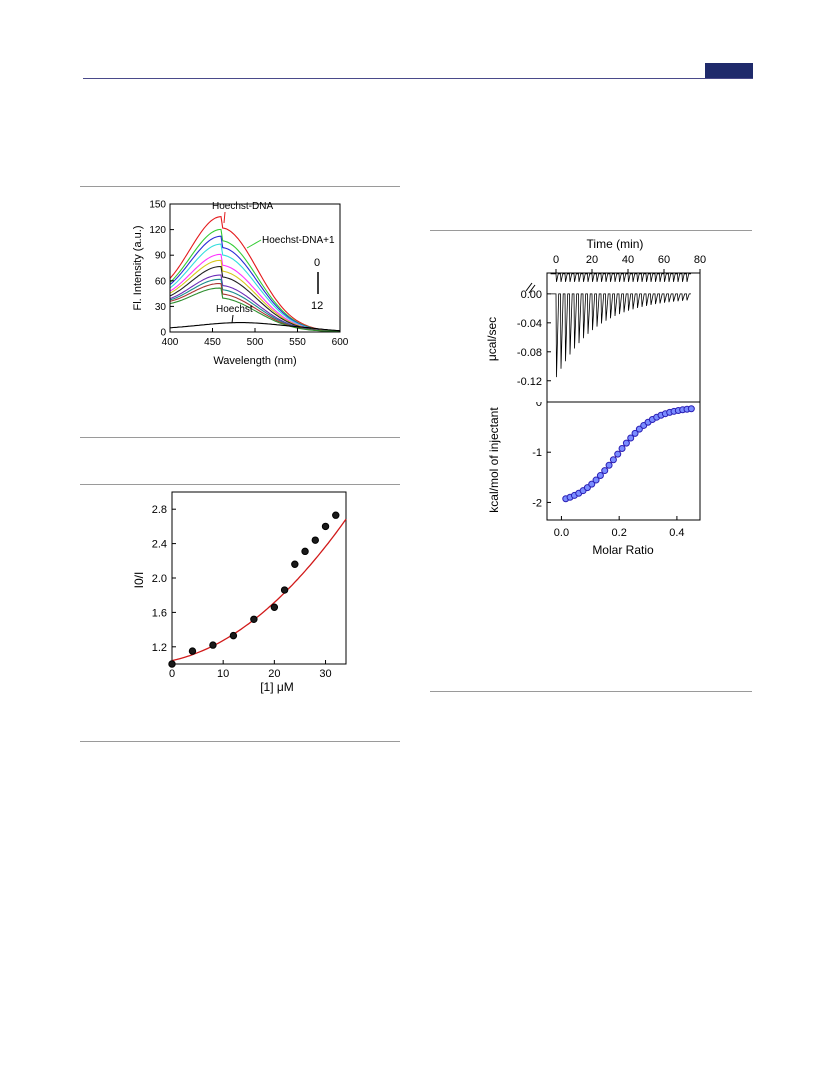 This screenshot has height=1091, width=833. Describe the element at coordinates (234, 309) in the screenshot. I see `annotation-hoechst: Hoechst` at that location.